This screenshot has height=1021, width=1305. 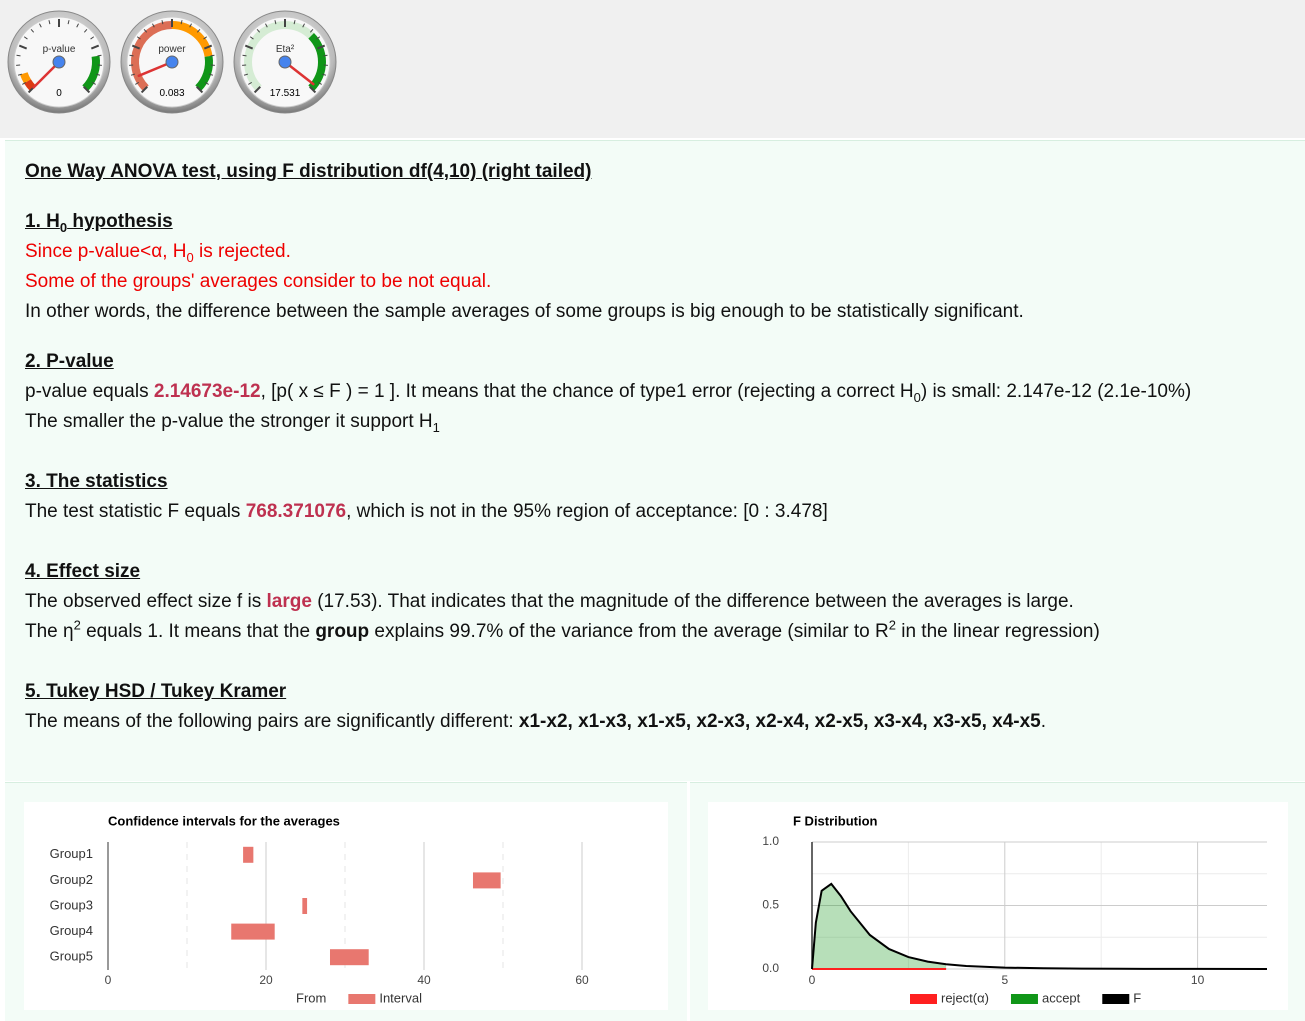 What do you see at coordinates (770, 841) in the screenshot?
I see `y-tick-label: 1.0` at bounding box center [770, 841].